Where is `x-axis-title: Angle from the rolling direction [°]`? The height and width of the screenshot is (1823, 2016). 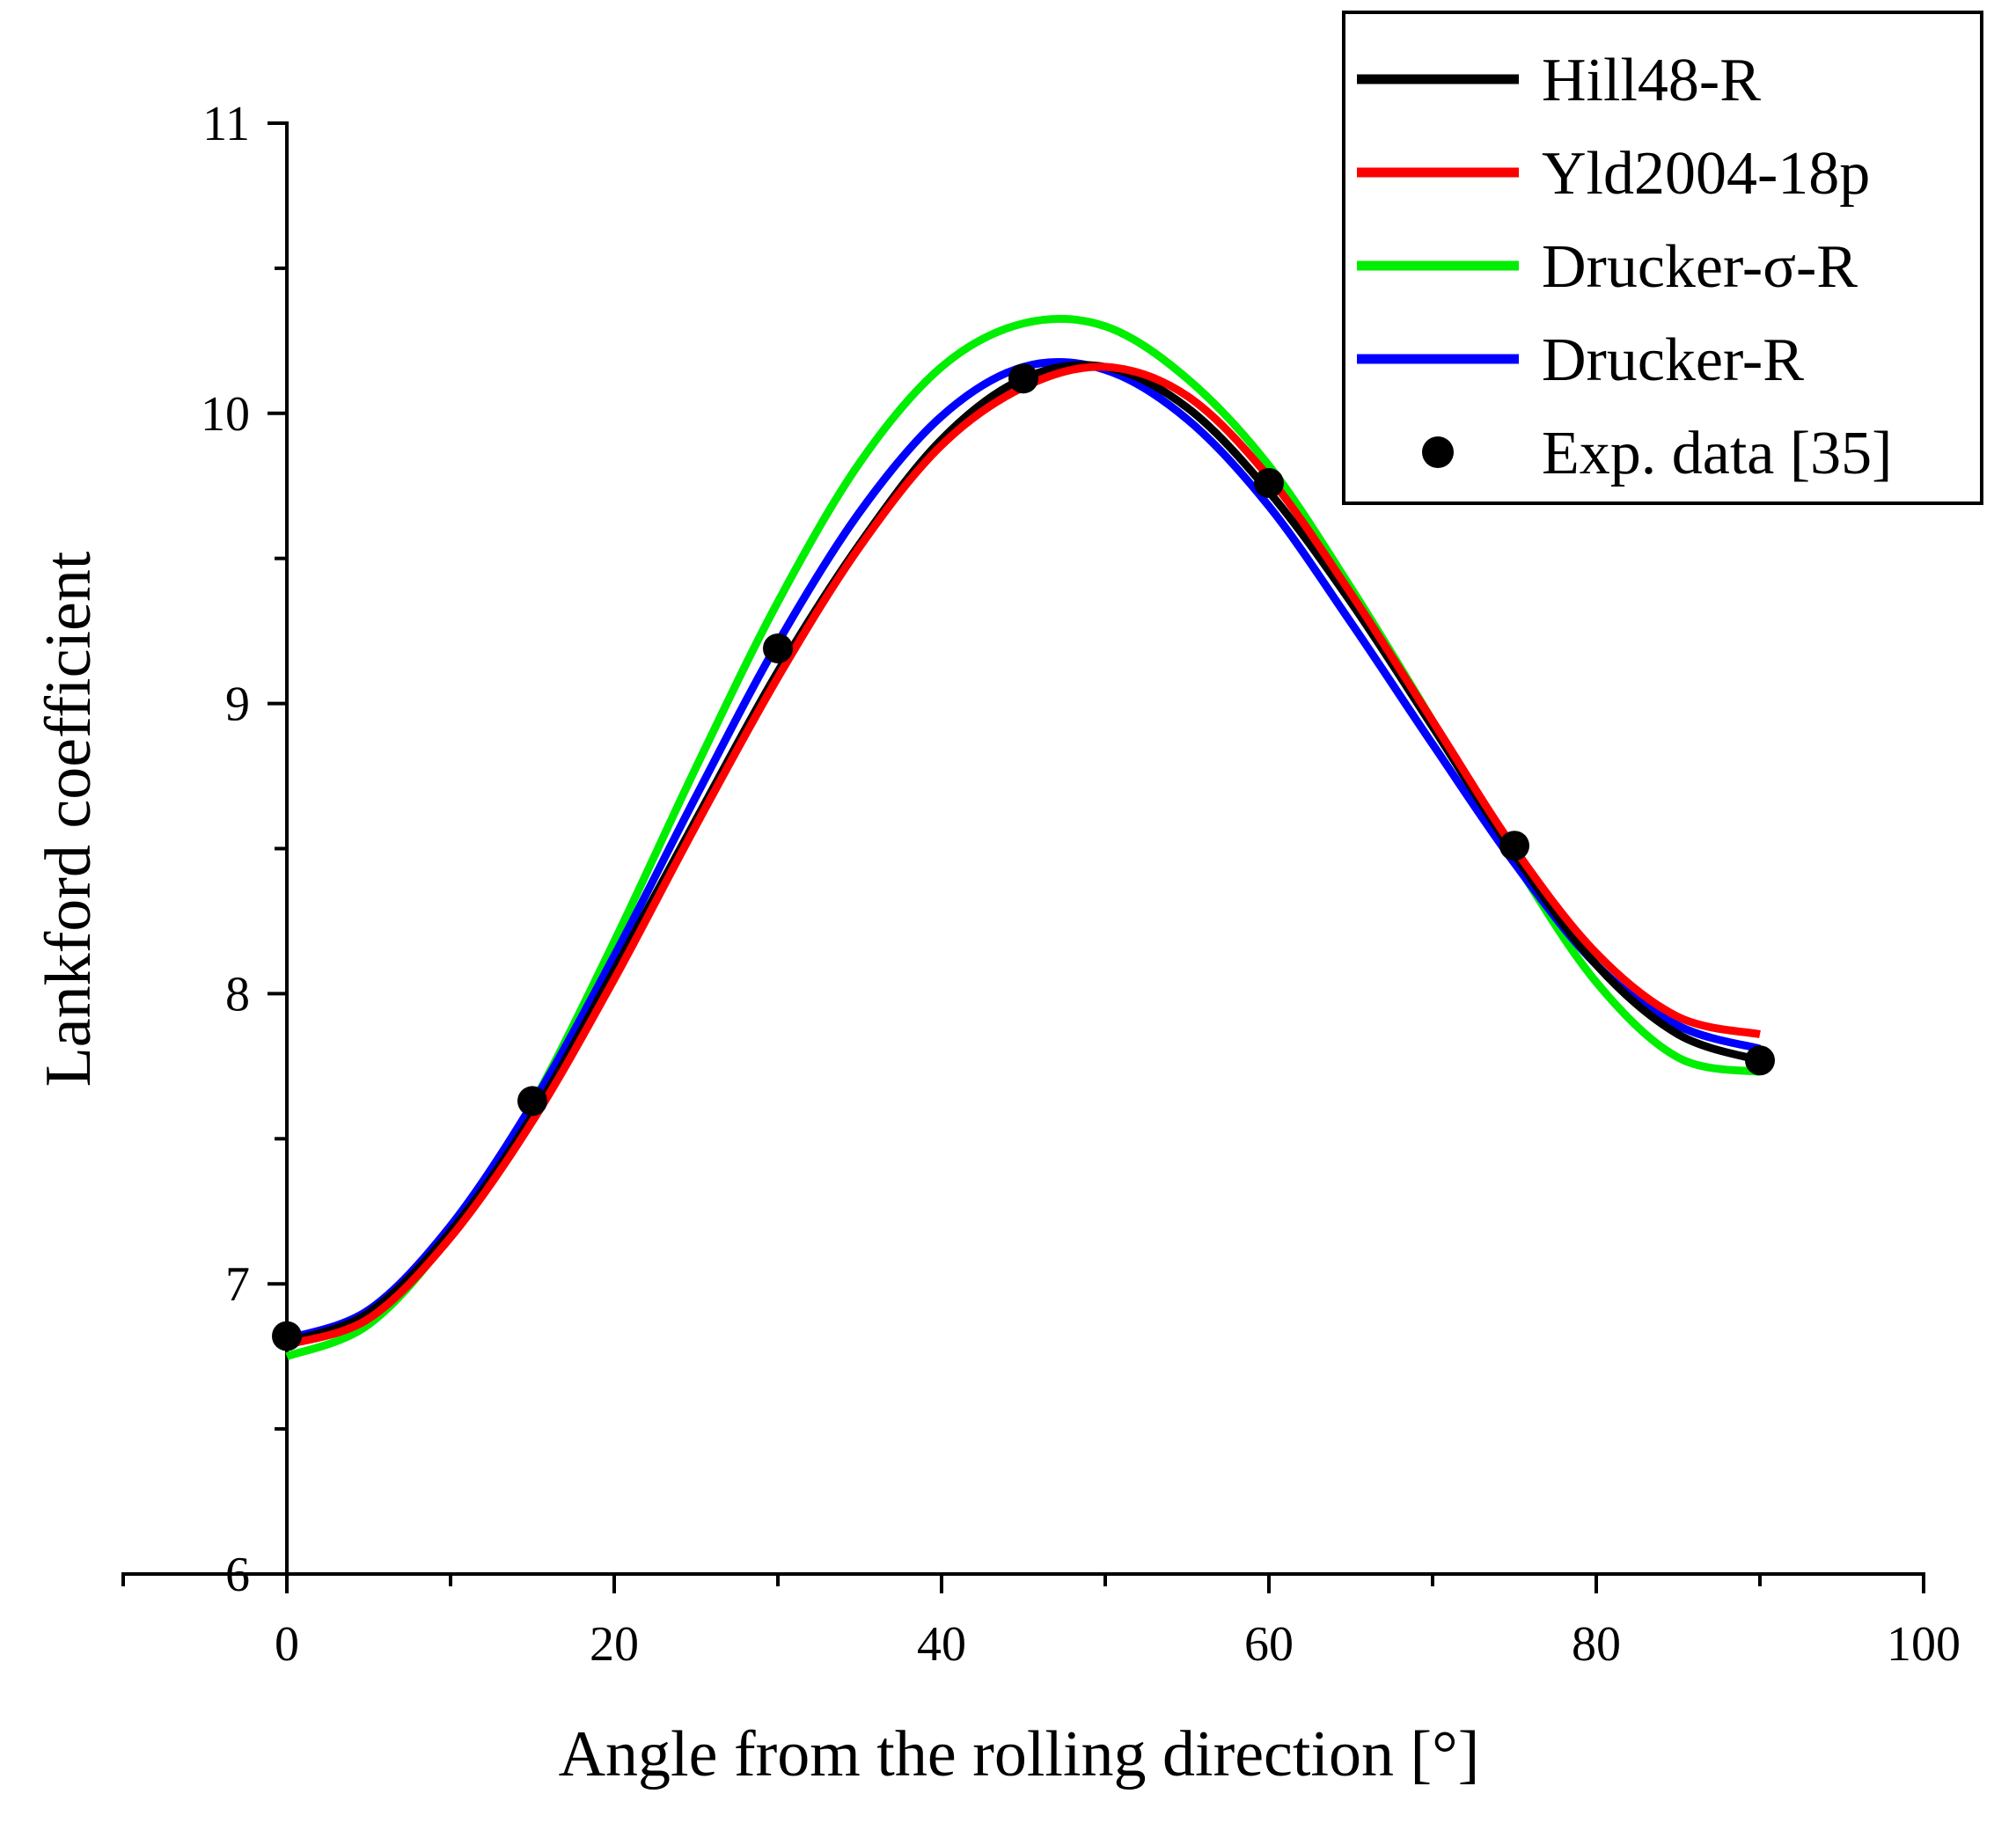
x-axis-title: Angle from the rolling direction [°] is located at coordinates (1020, 1754).